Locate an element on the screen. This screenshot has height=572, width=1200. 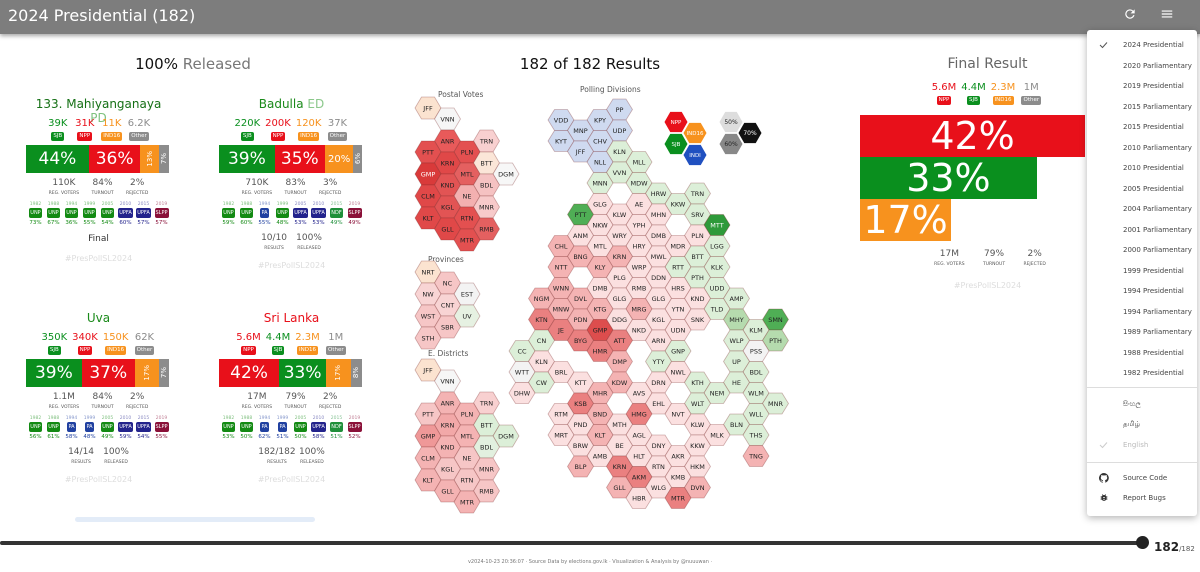
hex-label: JFF is located at coordinates (580, 152).